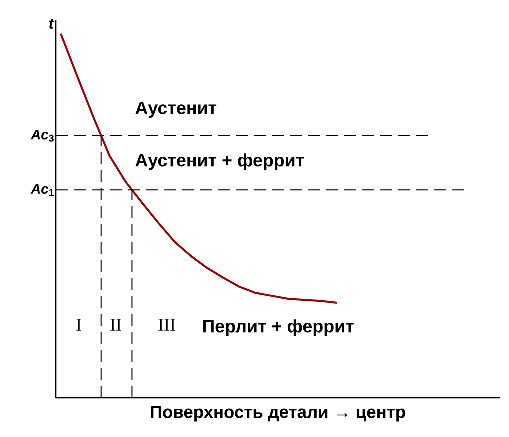 This screenshot has width=509, height=437. I want to click on ref-line-label: Ac$_{1}$, so click(42, 190).